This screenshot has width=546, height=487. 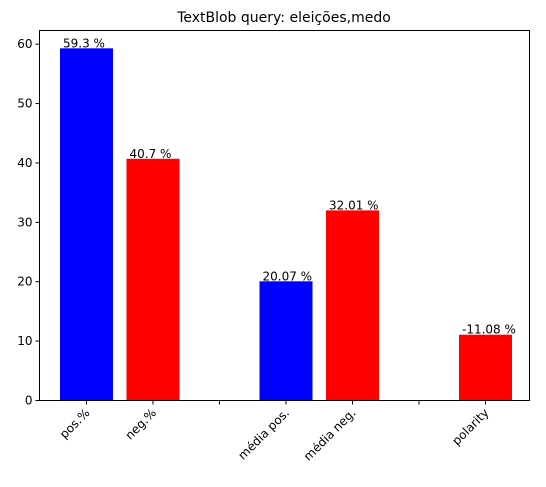 I want to click on bar-m-dia-pos-, so click(x=286, y=341).